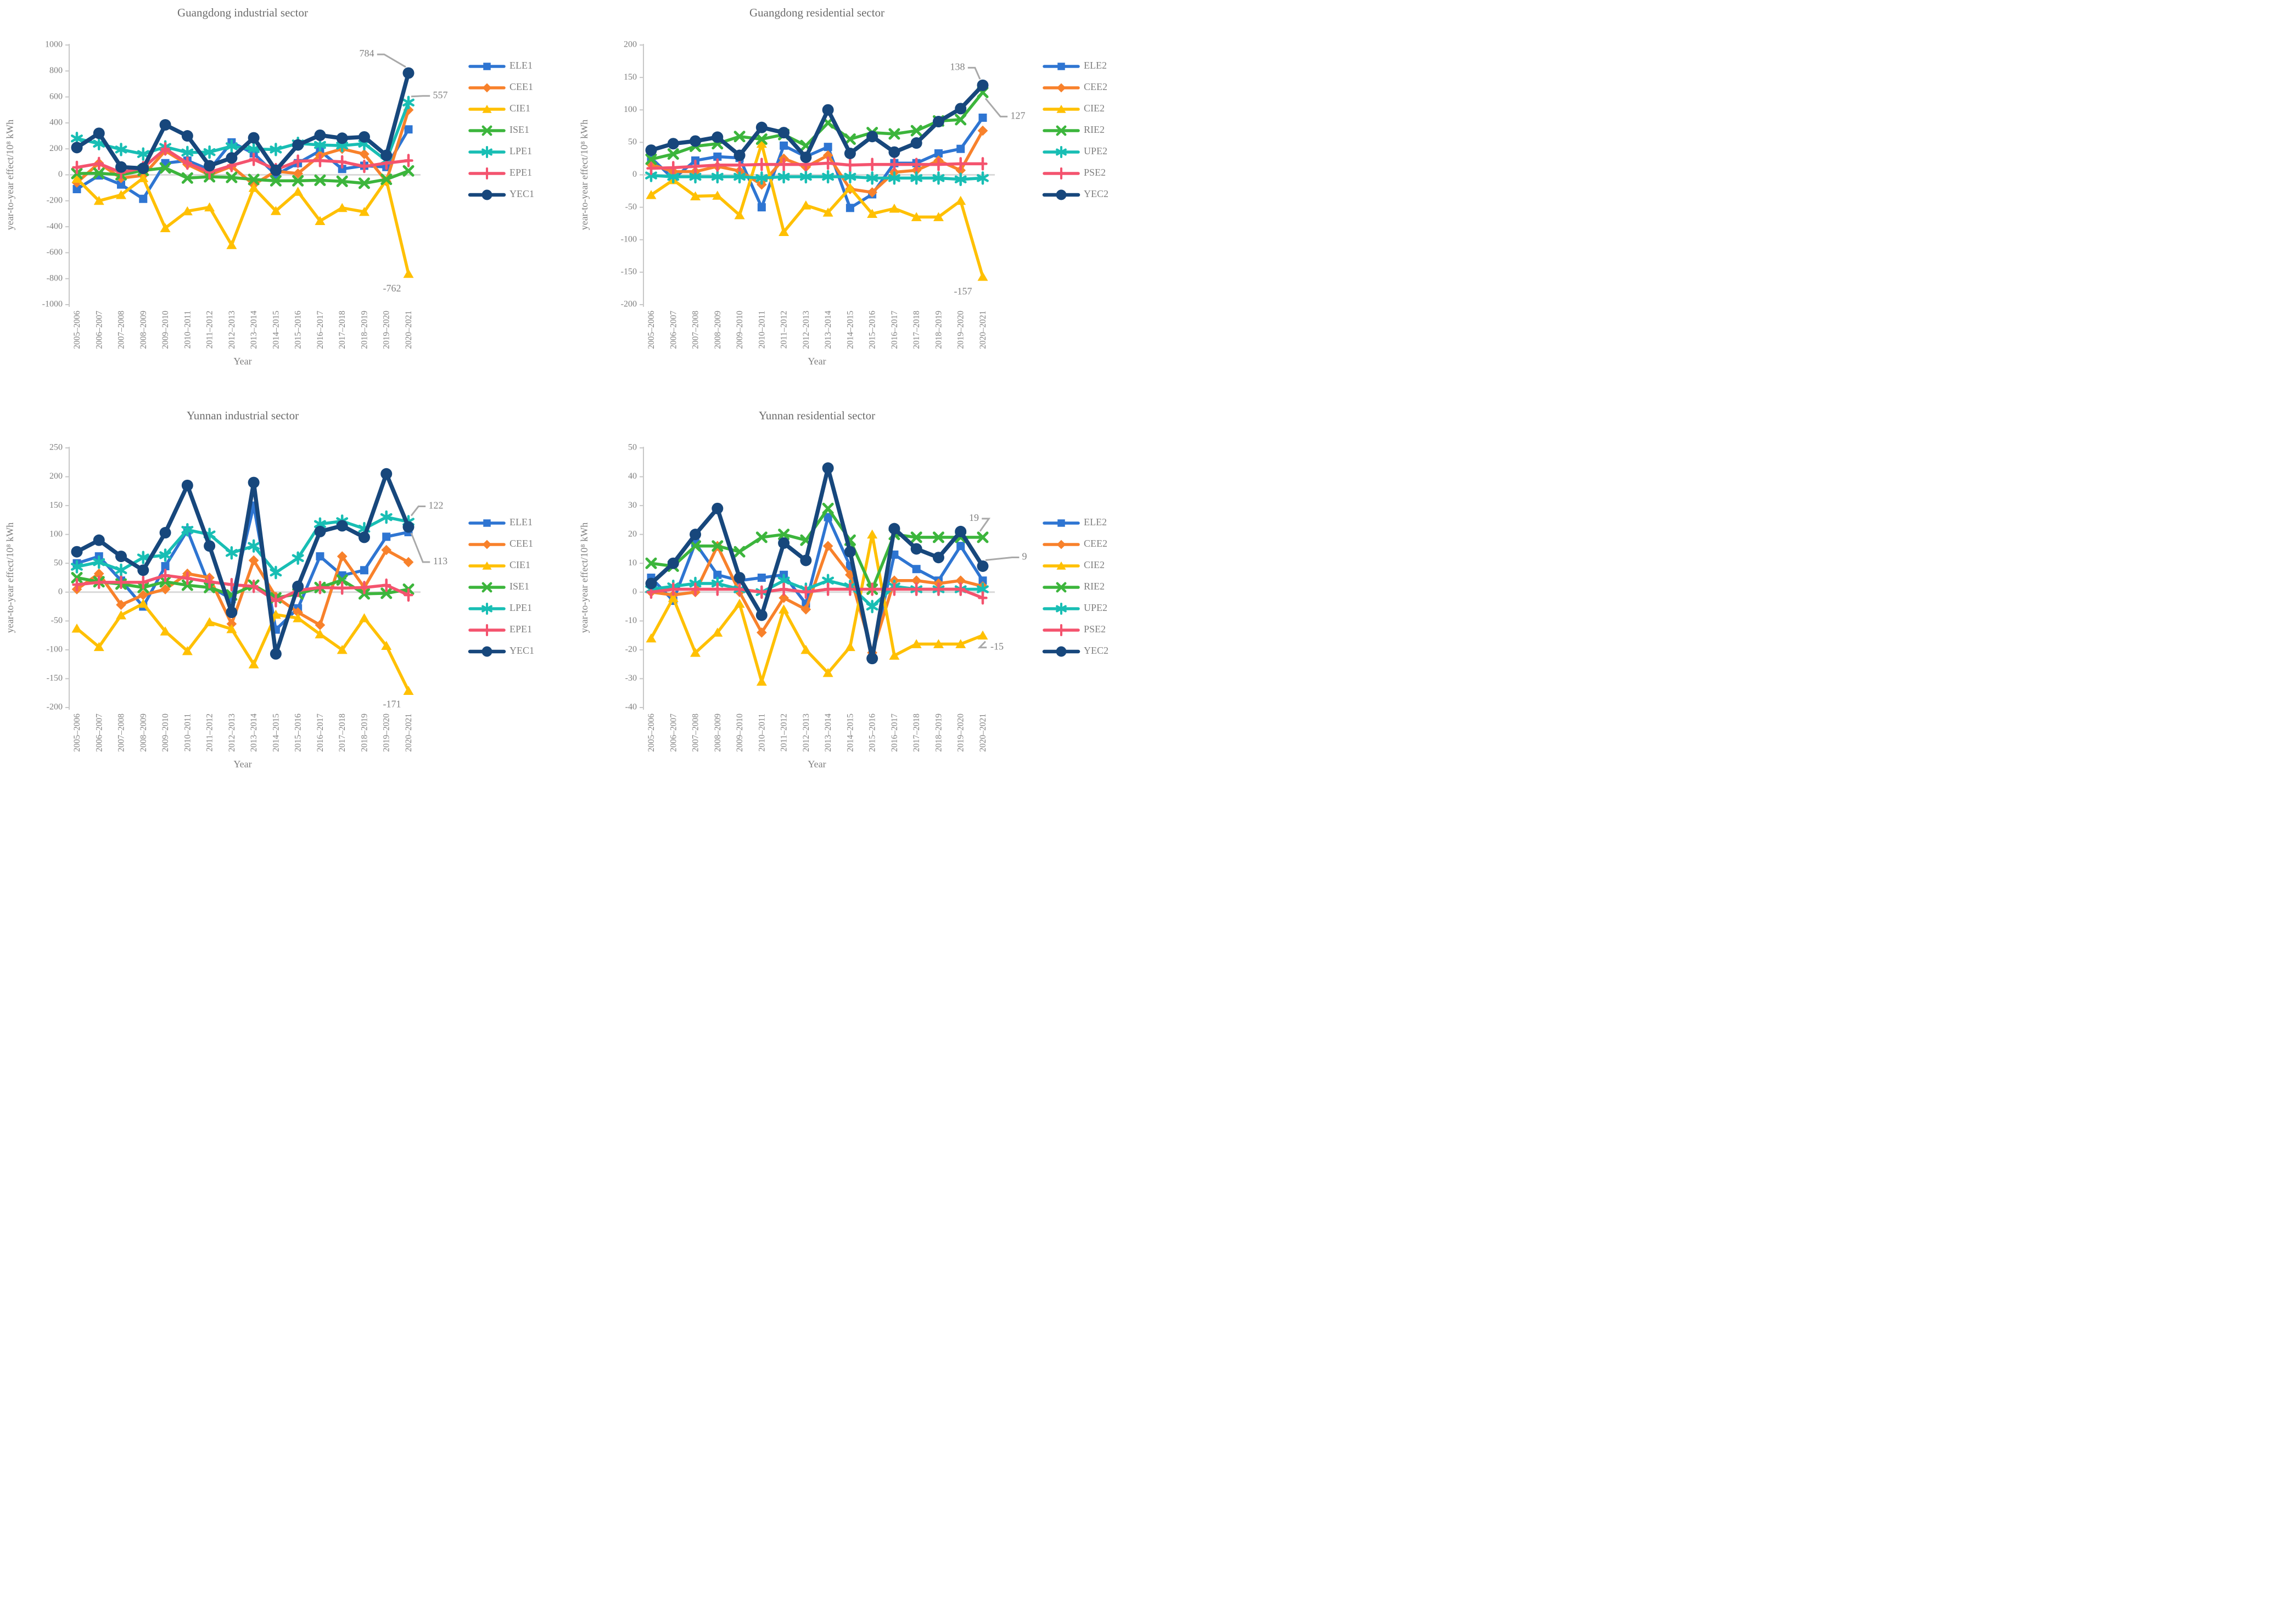  I want to click on legend-marker-RIE2, so click(1061, 588).